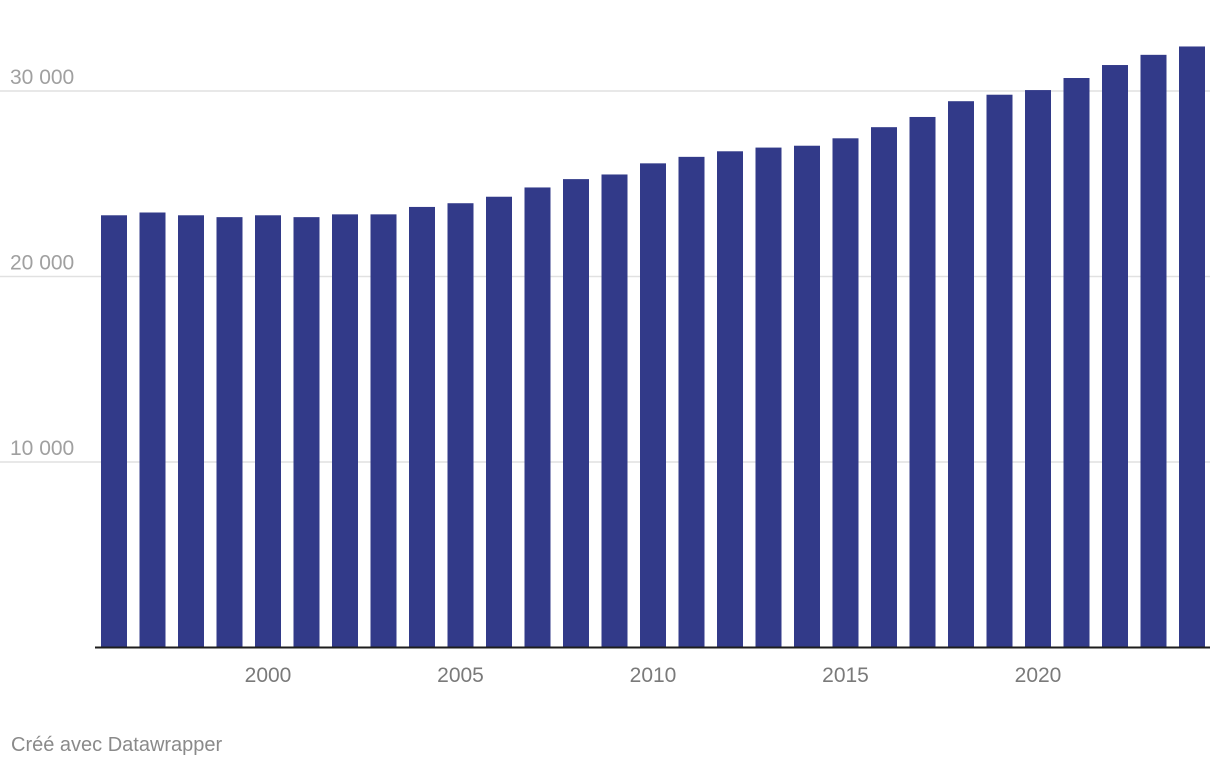  What do you see at coordinates (1038, 369) in the screenshot?
I see `bar-2020` at bounding box center [1038, 369].